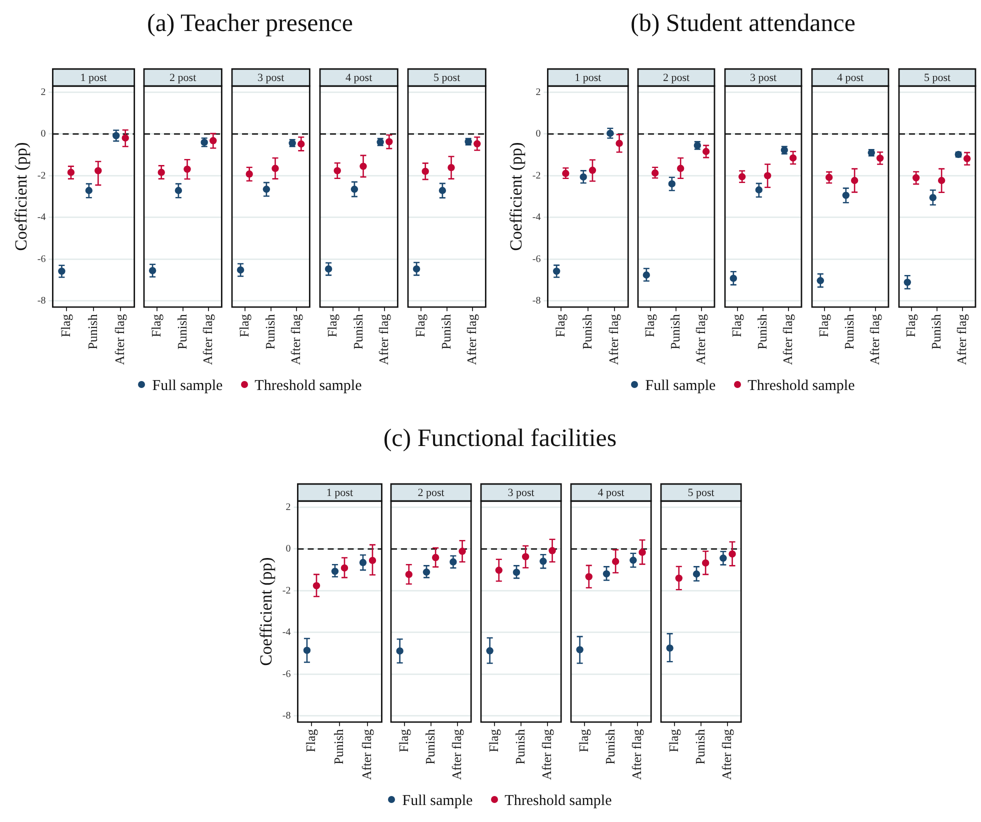 Image resolution: width=981 pixels, height=822 pixels. What do you see at coordinates (500, 439) in the screenshot?
I see `text: (c) Functional facilities` at bounding box center [500, 439].